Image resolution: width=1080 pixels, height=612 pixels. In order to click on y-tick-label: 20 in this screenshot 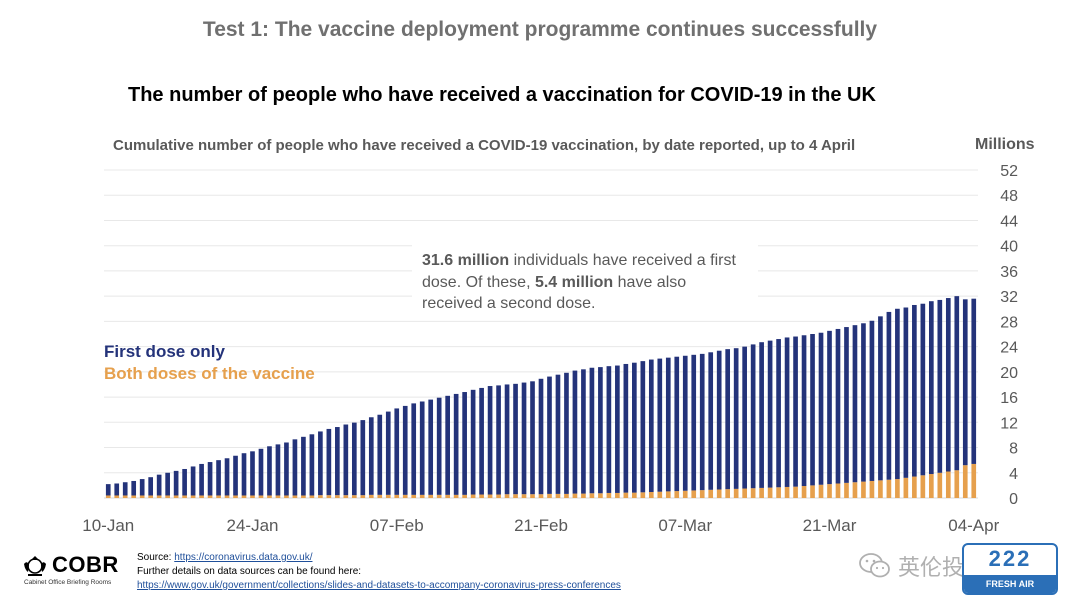, I will do `click(1009, 373)`.